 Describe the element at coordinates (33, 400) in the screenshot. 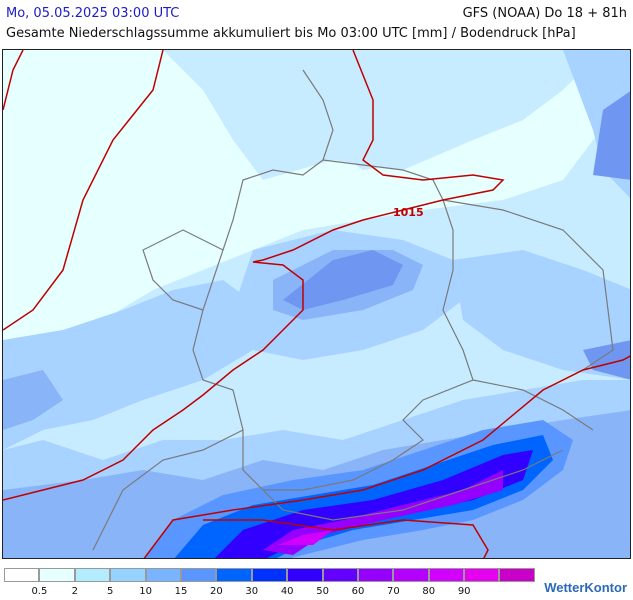

I see `region-west-mid` at that location.